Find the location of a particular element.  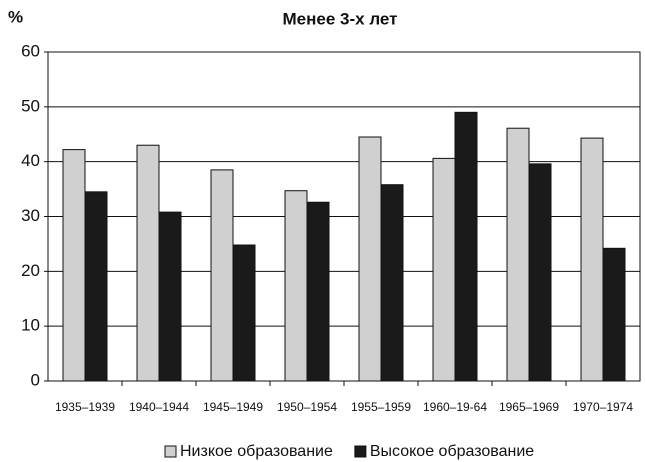

y-tick-label: 10 is located at coordinates (30, 325).